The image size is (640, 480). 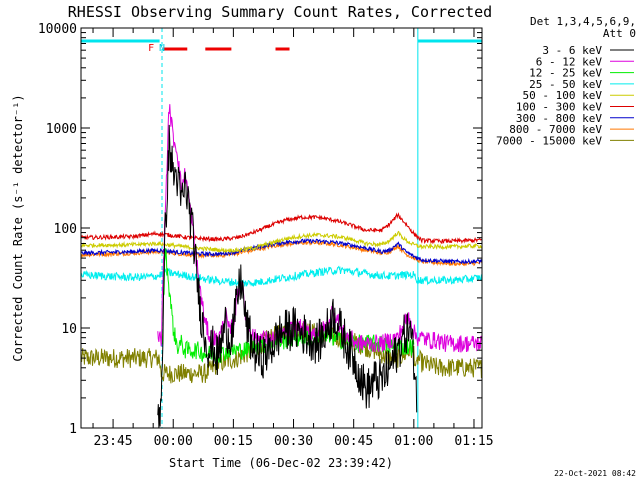 What do you see at coordinates (563, 95) in the screenshot?
I see `legend-label-50-100-kev: 50 - 100 keV` at bounding box center [563, 95].